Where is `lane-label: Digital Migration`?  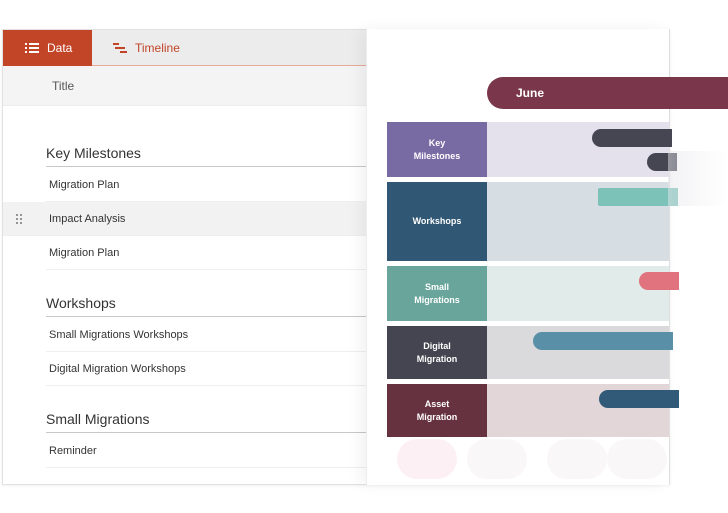
lane-label: Digital Migration is located at coordinates (437, 352).